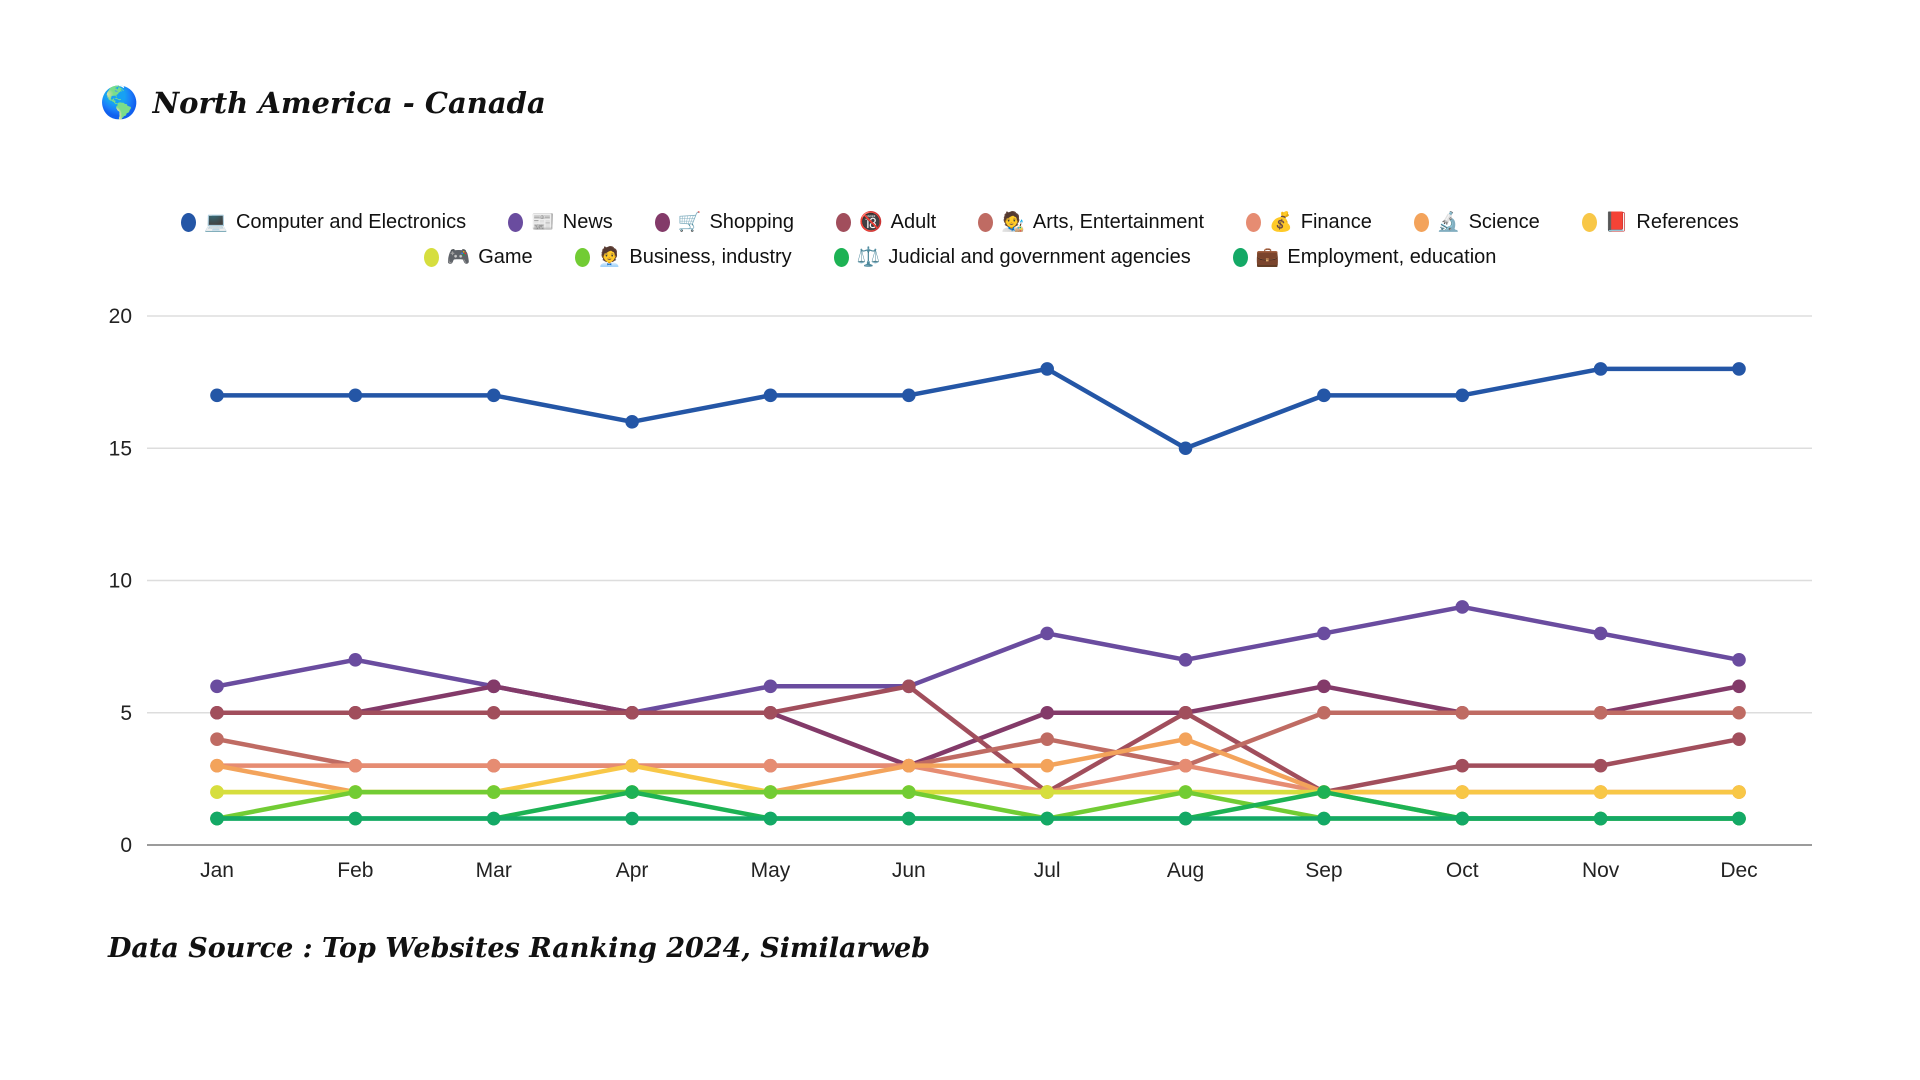 The height and width of the screenshot is (1080, 1920). I want to click on data-point-adult-oct, so click(1462, 765).